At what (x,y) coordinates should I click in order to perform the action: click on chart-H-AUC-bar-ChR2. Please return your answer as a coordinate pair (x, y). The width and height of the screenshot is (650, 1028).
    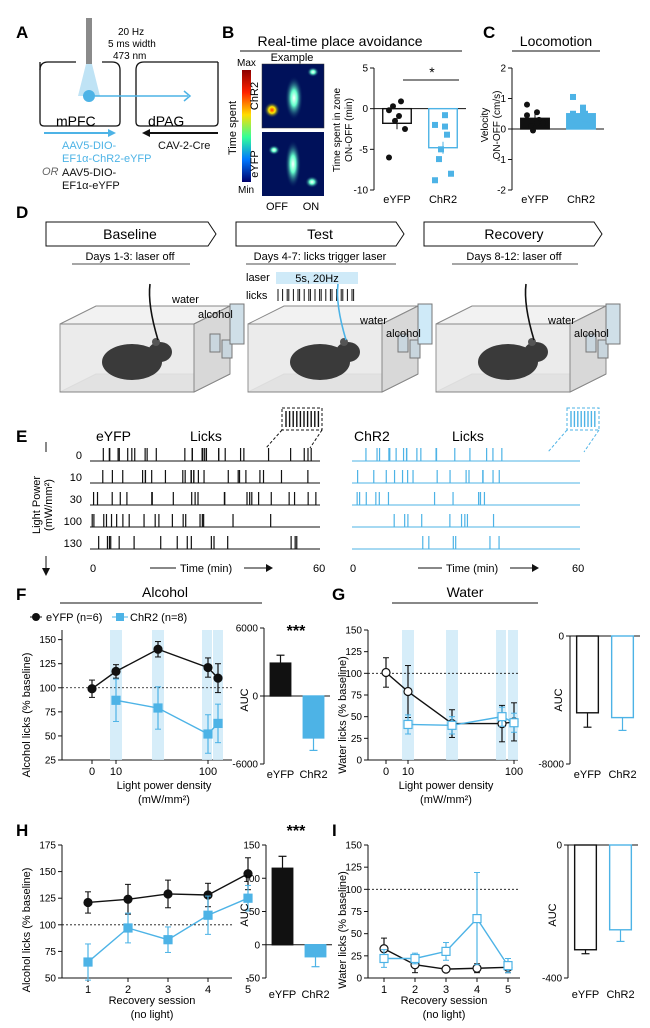
    Looking at the image, I should click on (315, 951).